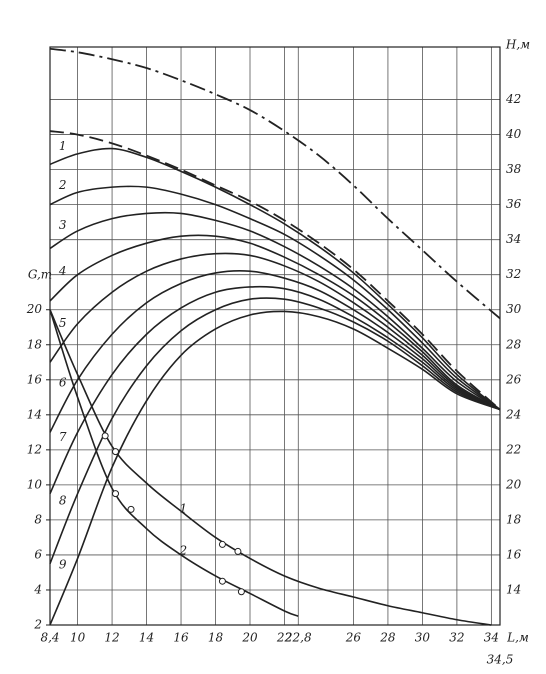  Describe the element at coordinates (423, 638) in the screenshot. I see `x-tick-label: 30` at that location.